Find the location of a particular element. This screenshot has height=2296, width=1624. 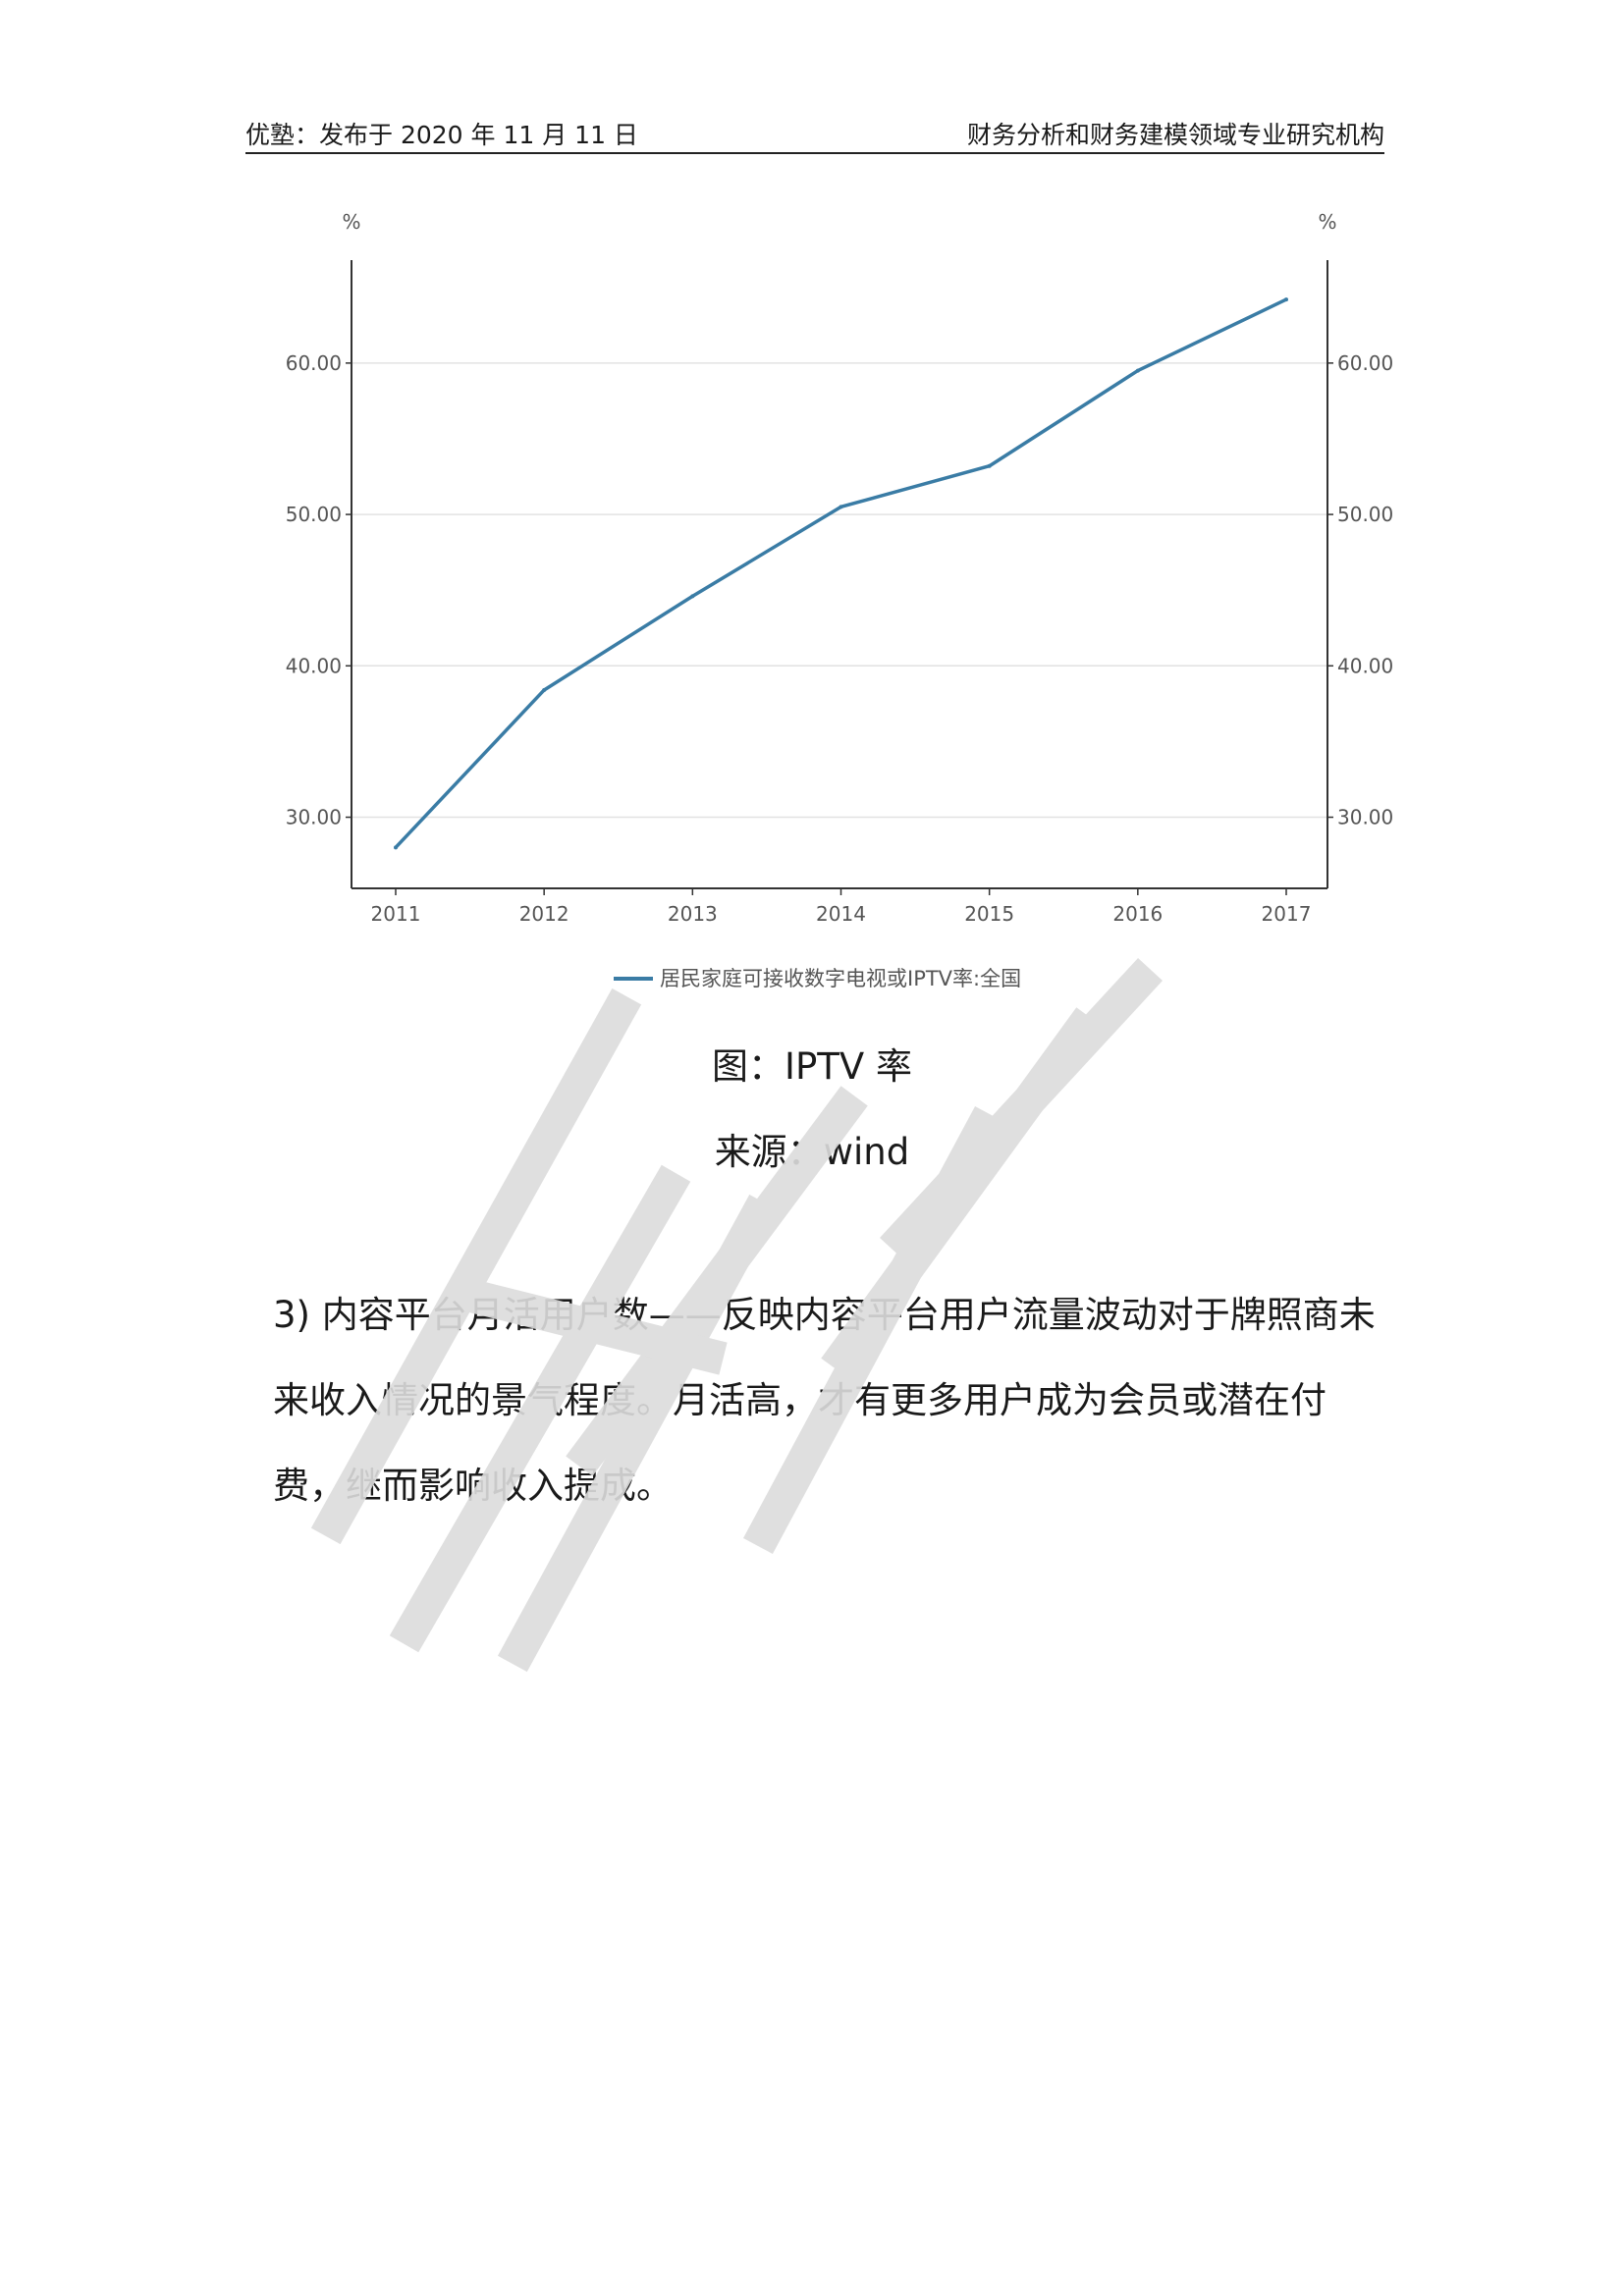

y-tick-label-left: 50.00 is located at coordinates (314, 514).